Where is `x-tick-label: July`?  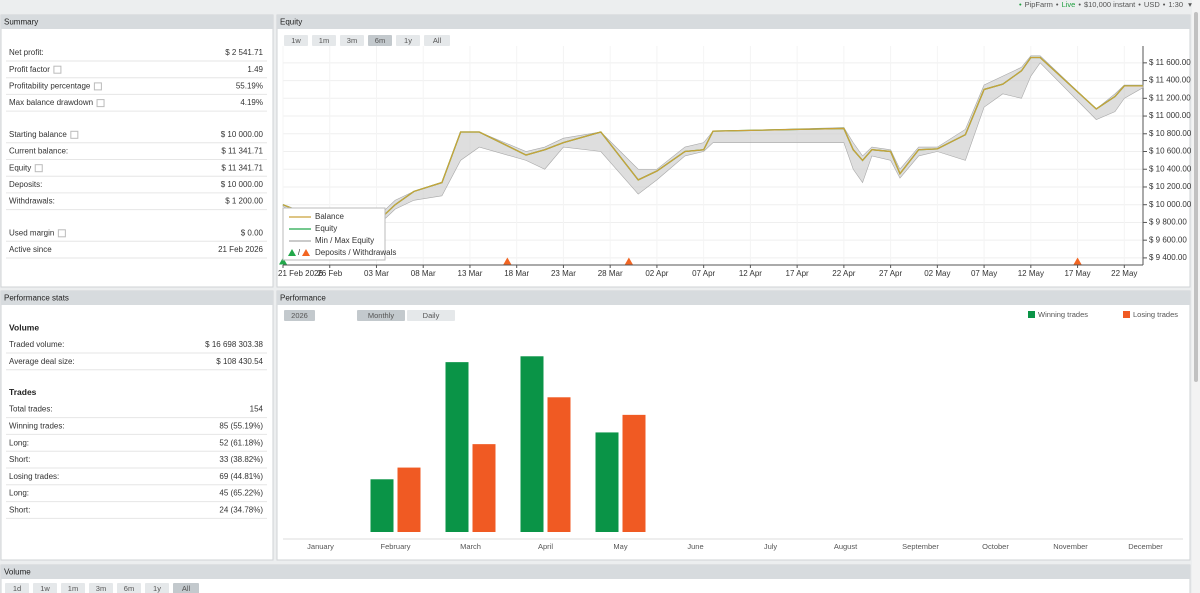 x-tick-label: July is located at coordinates (771, 546).